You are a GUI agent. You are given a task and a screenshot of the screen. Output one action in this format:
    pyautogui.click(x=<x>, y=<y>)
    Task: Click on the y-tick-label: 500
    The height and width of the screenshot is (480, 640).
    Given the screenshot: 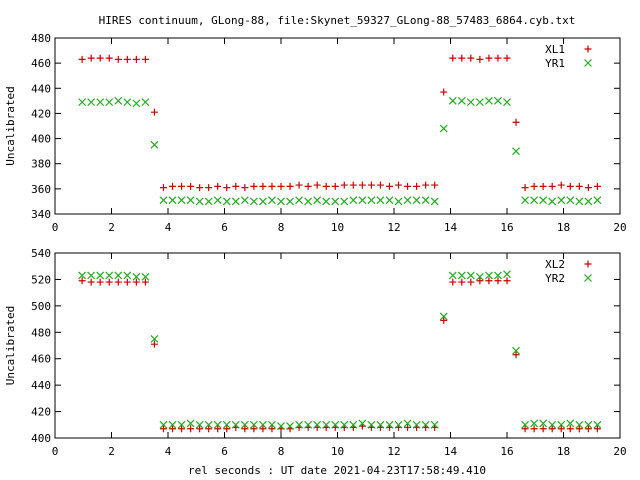 What is the action you would take?
    pyautogui.click(x=41, y=306)
    